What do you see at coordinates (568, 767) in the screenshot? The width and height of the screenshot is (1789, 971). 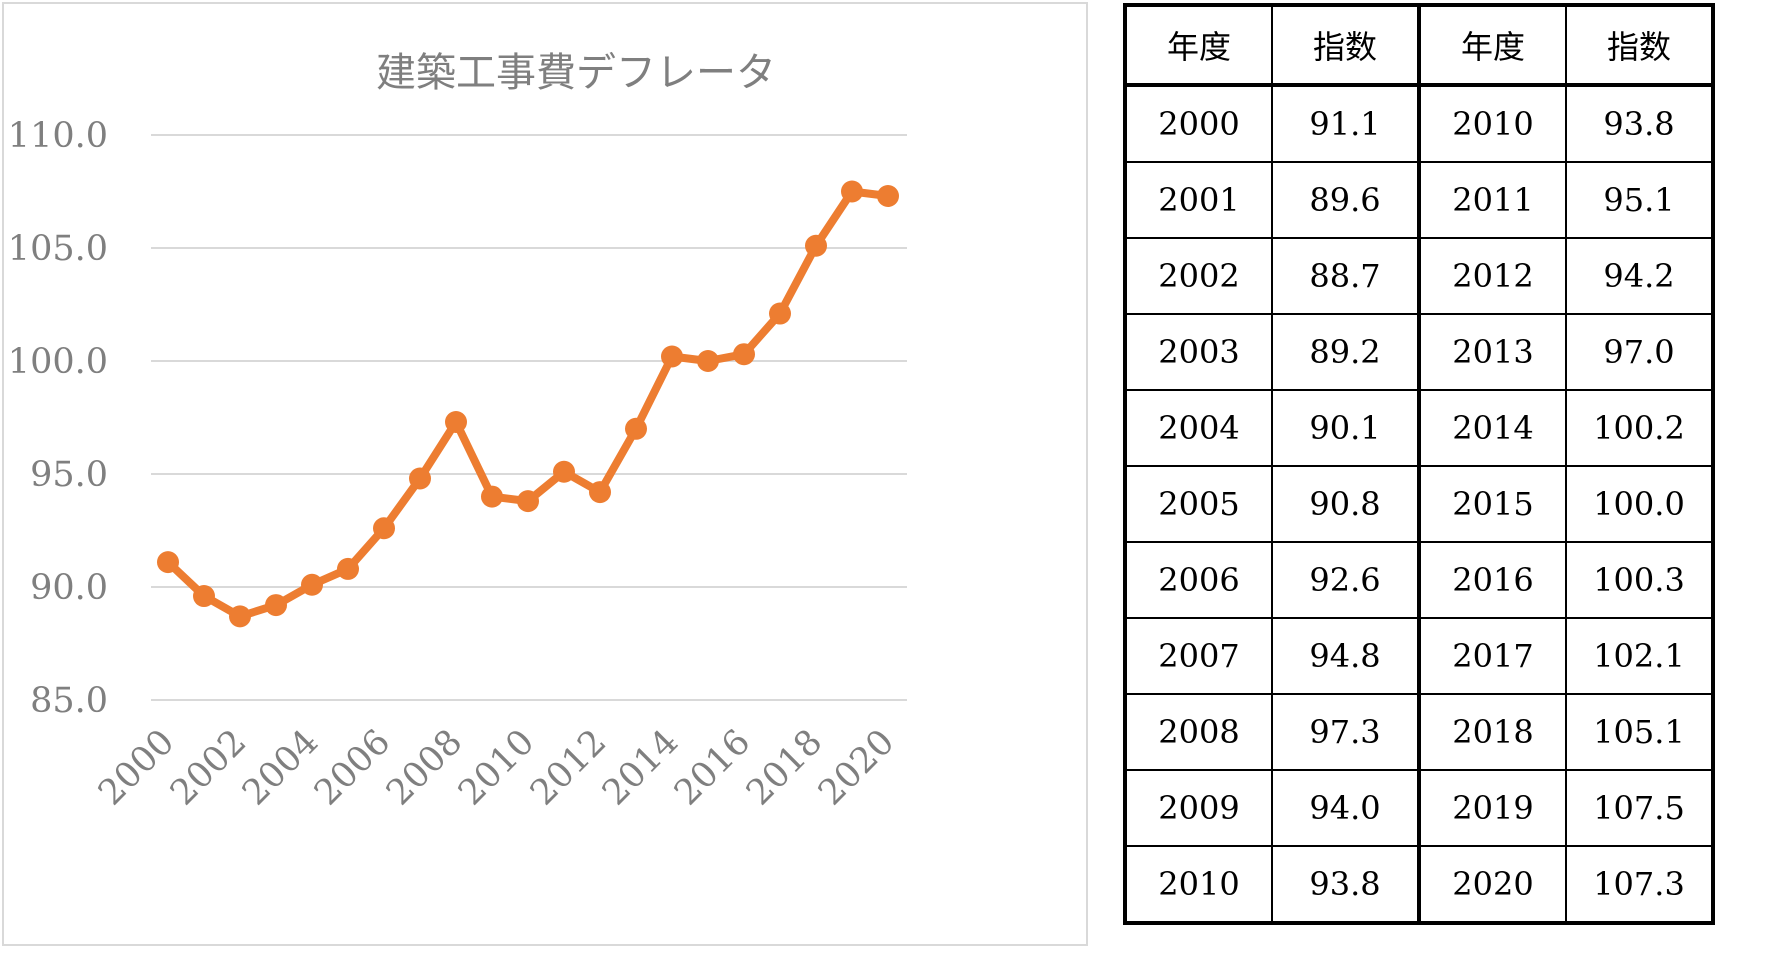 I see `x-tick-label: 2012` at bounding box center [568, 767].